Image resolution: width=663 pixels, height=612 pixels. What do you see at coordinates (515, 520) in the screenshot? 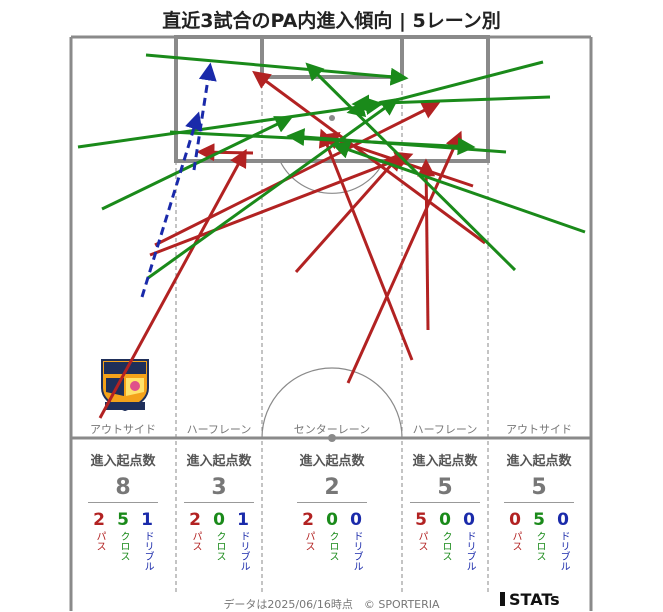
I see `pass-count: 0` at bounding box center [515, 520].